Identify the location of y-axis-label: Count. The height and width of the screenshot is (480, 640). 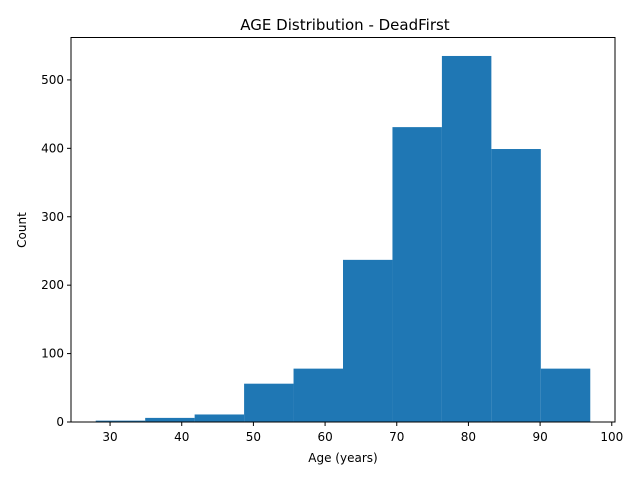
(22, 230).